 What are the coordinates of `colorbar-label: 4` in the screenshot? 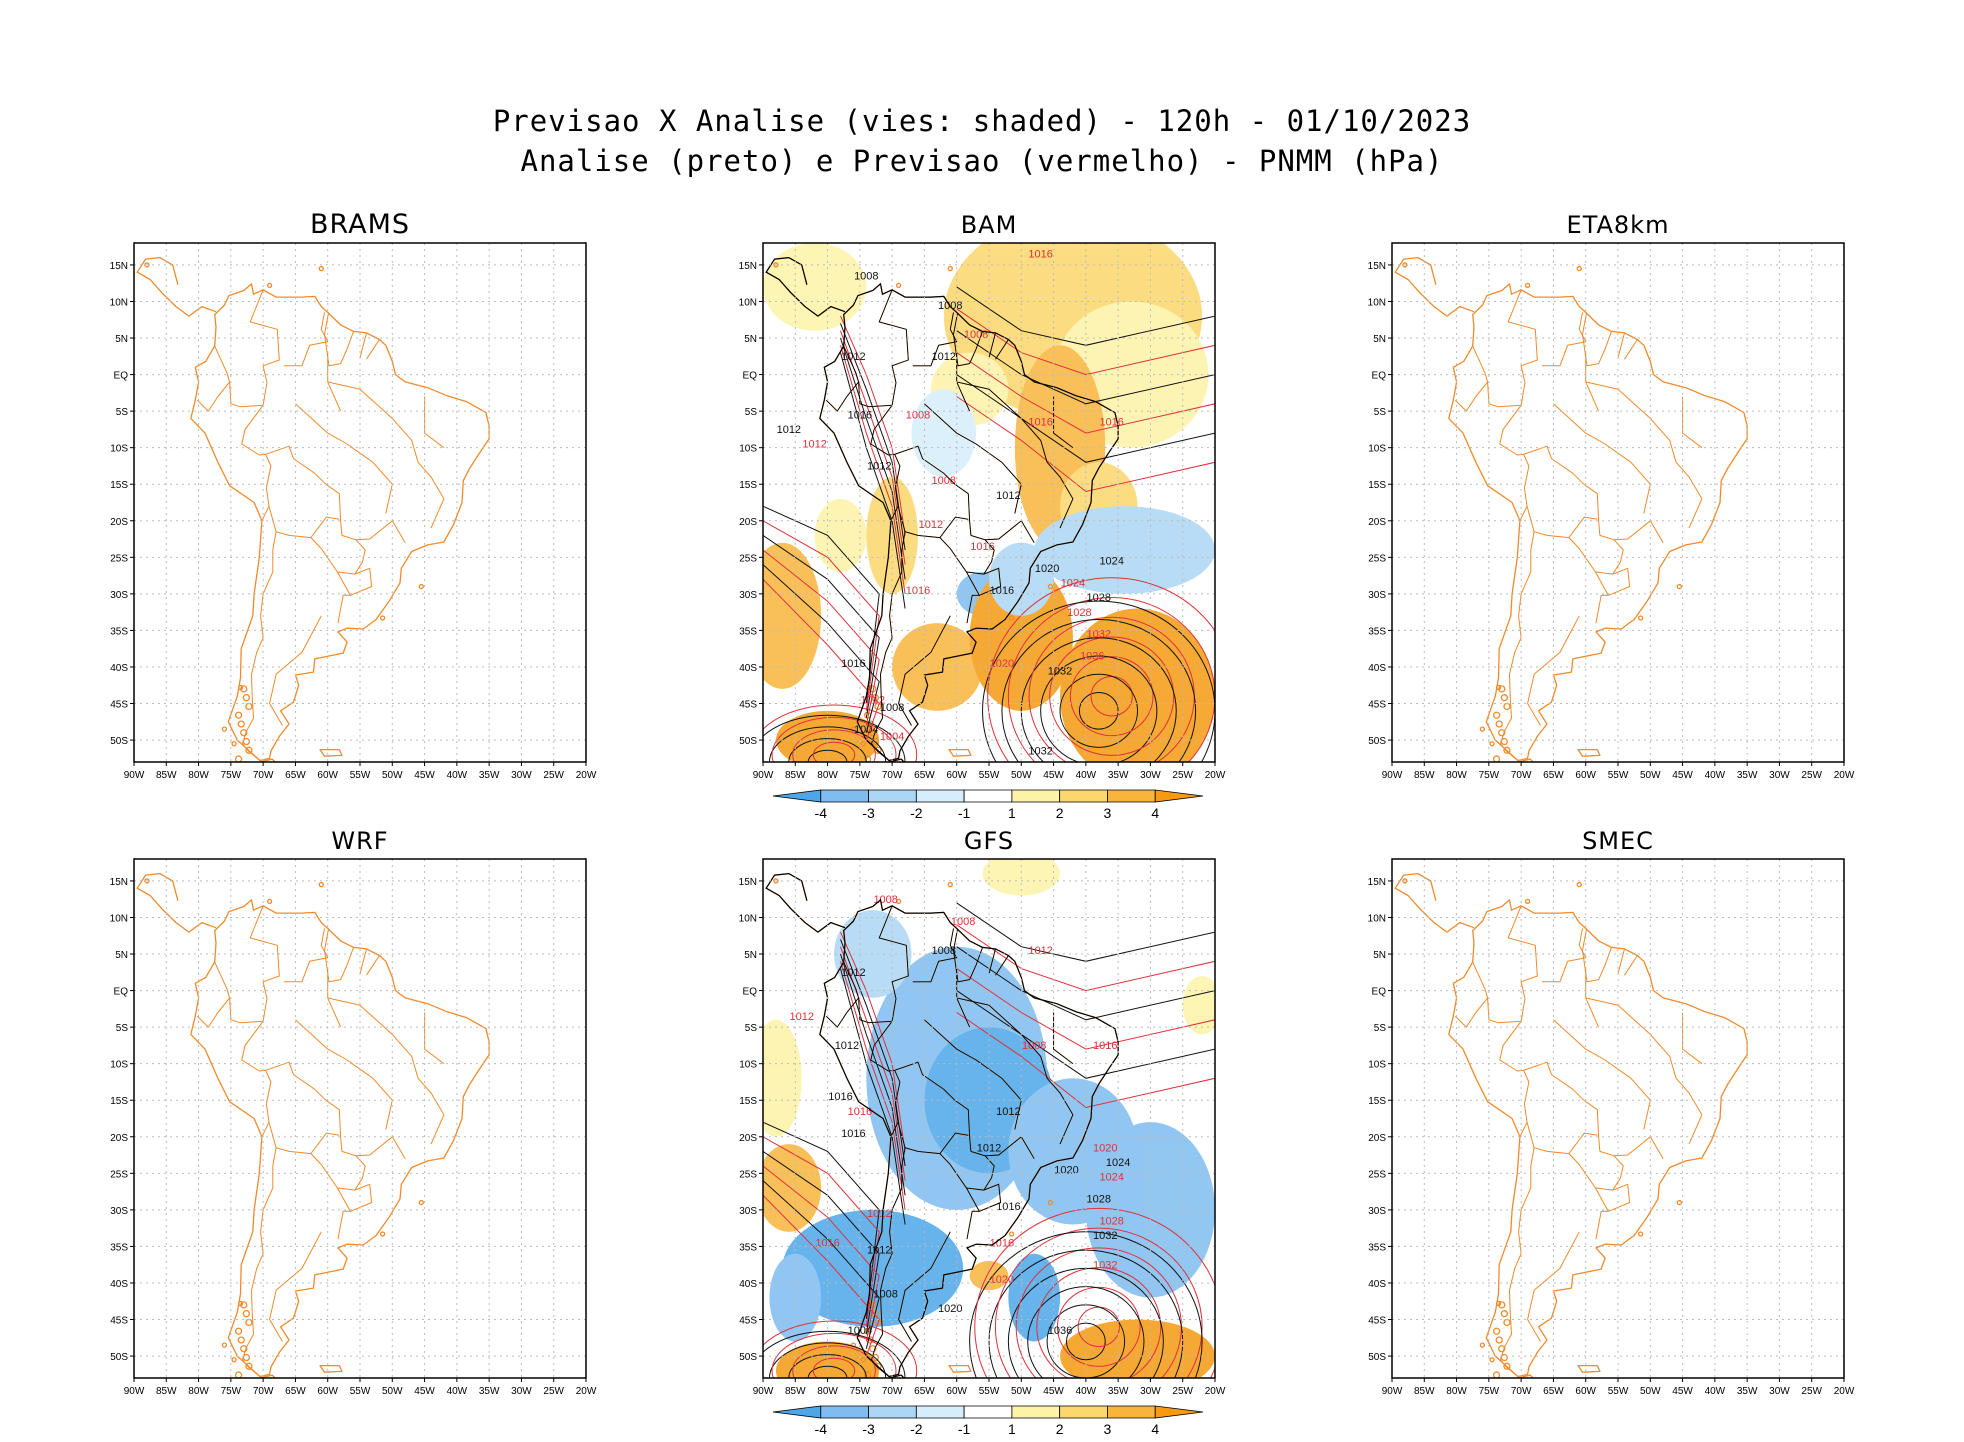 It's located at (1155, 1429).